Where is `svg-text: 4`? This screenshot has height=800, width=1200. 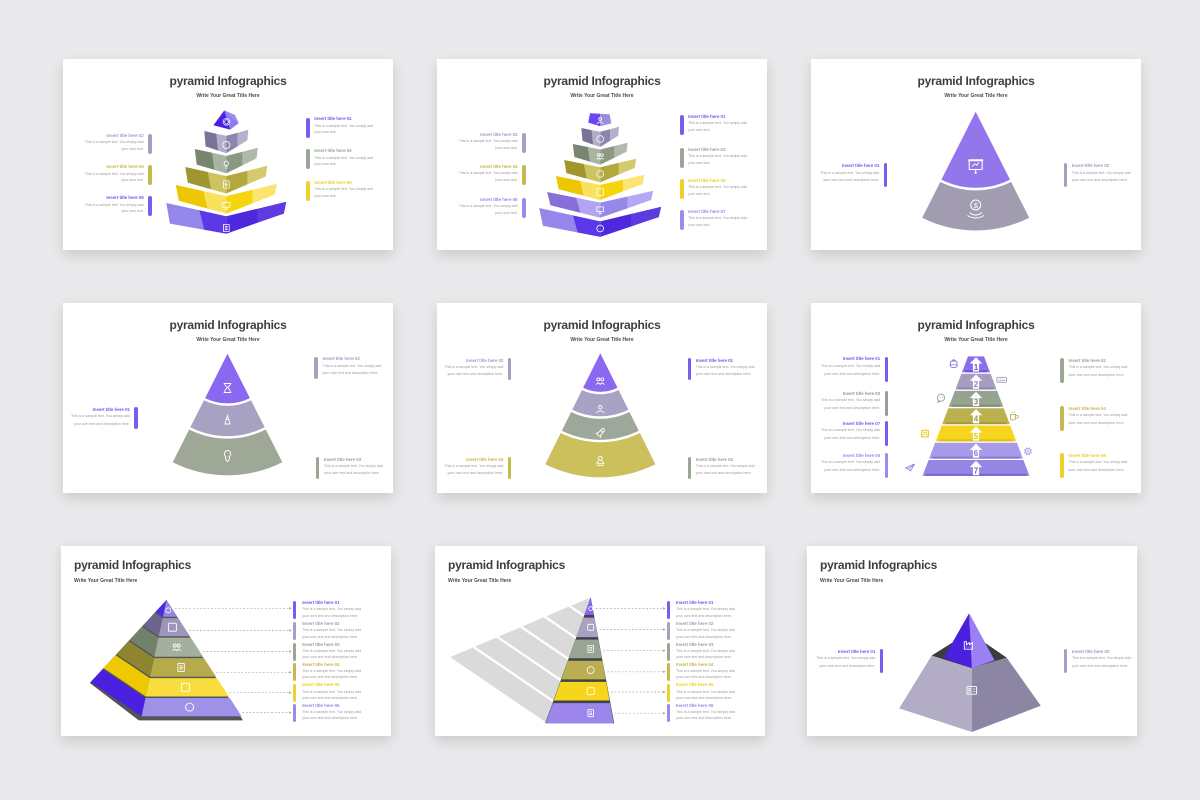
svg-text: 4 is located at coordinates (976, 419).